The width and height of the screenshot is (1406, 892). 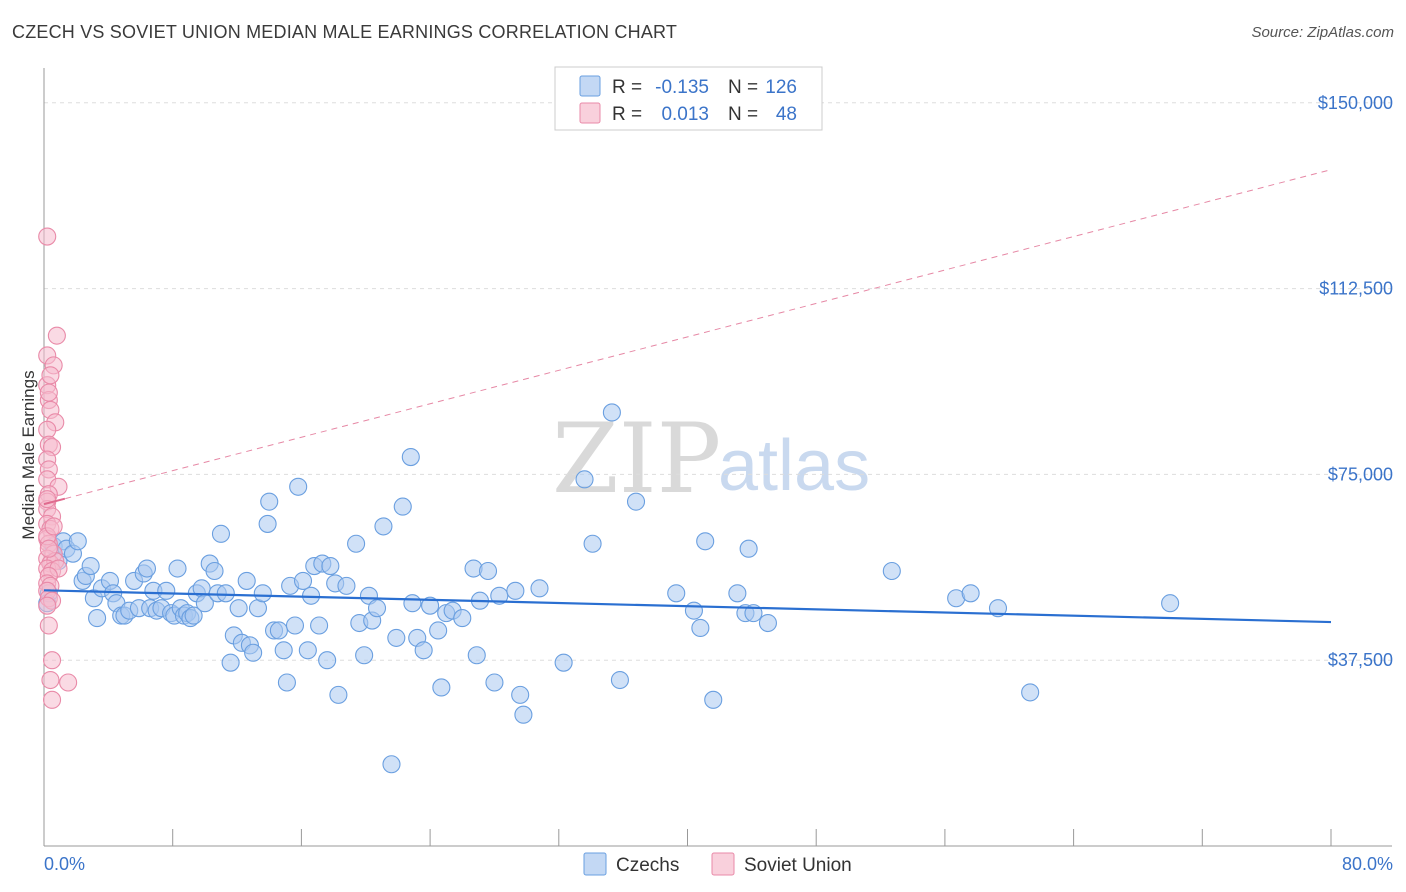 I want to click on x-tick-label-max: 80.0%, so click(x=1367, y=864).